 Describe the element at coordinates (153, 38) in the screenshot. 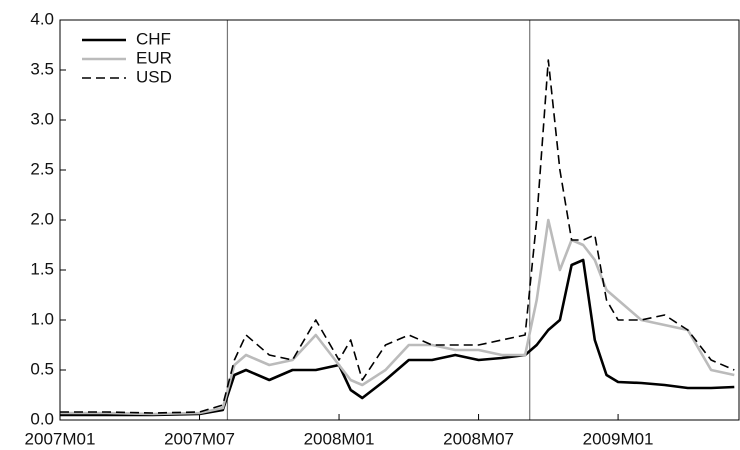

I see `legend-label: CHF` at that location.